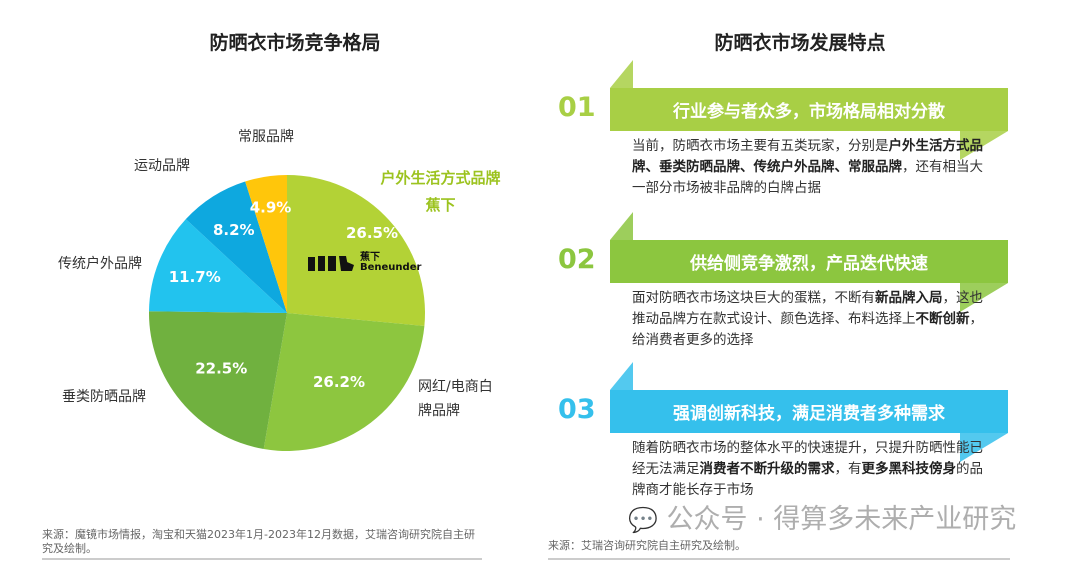 This screenshot has height=564, width=1080. I want to click on item-heading: 强调创新科技，满足消费者多种需求, so click(809, 411).